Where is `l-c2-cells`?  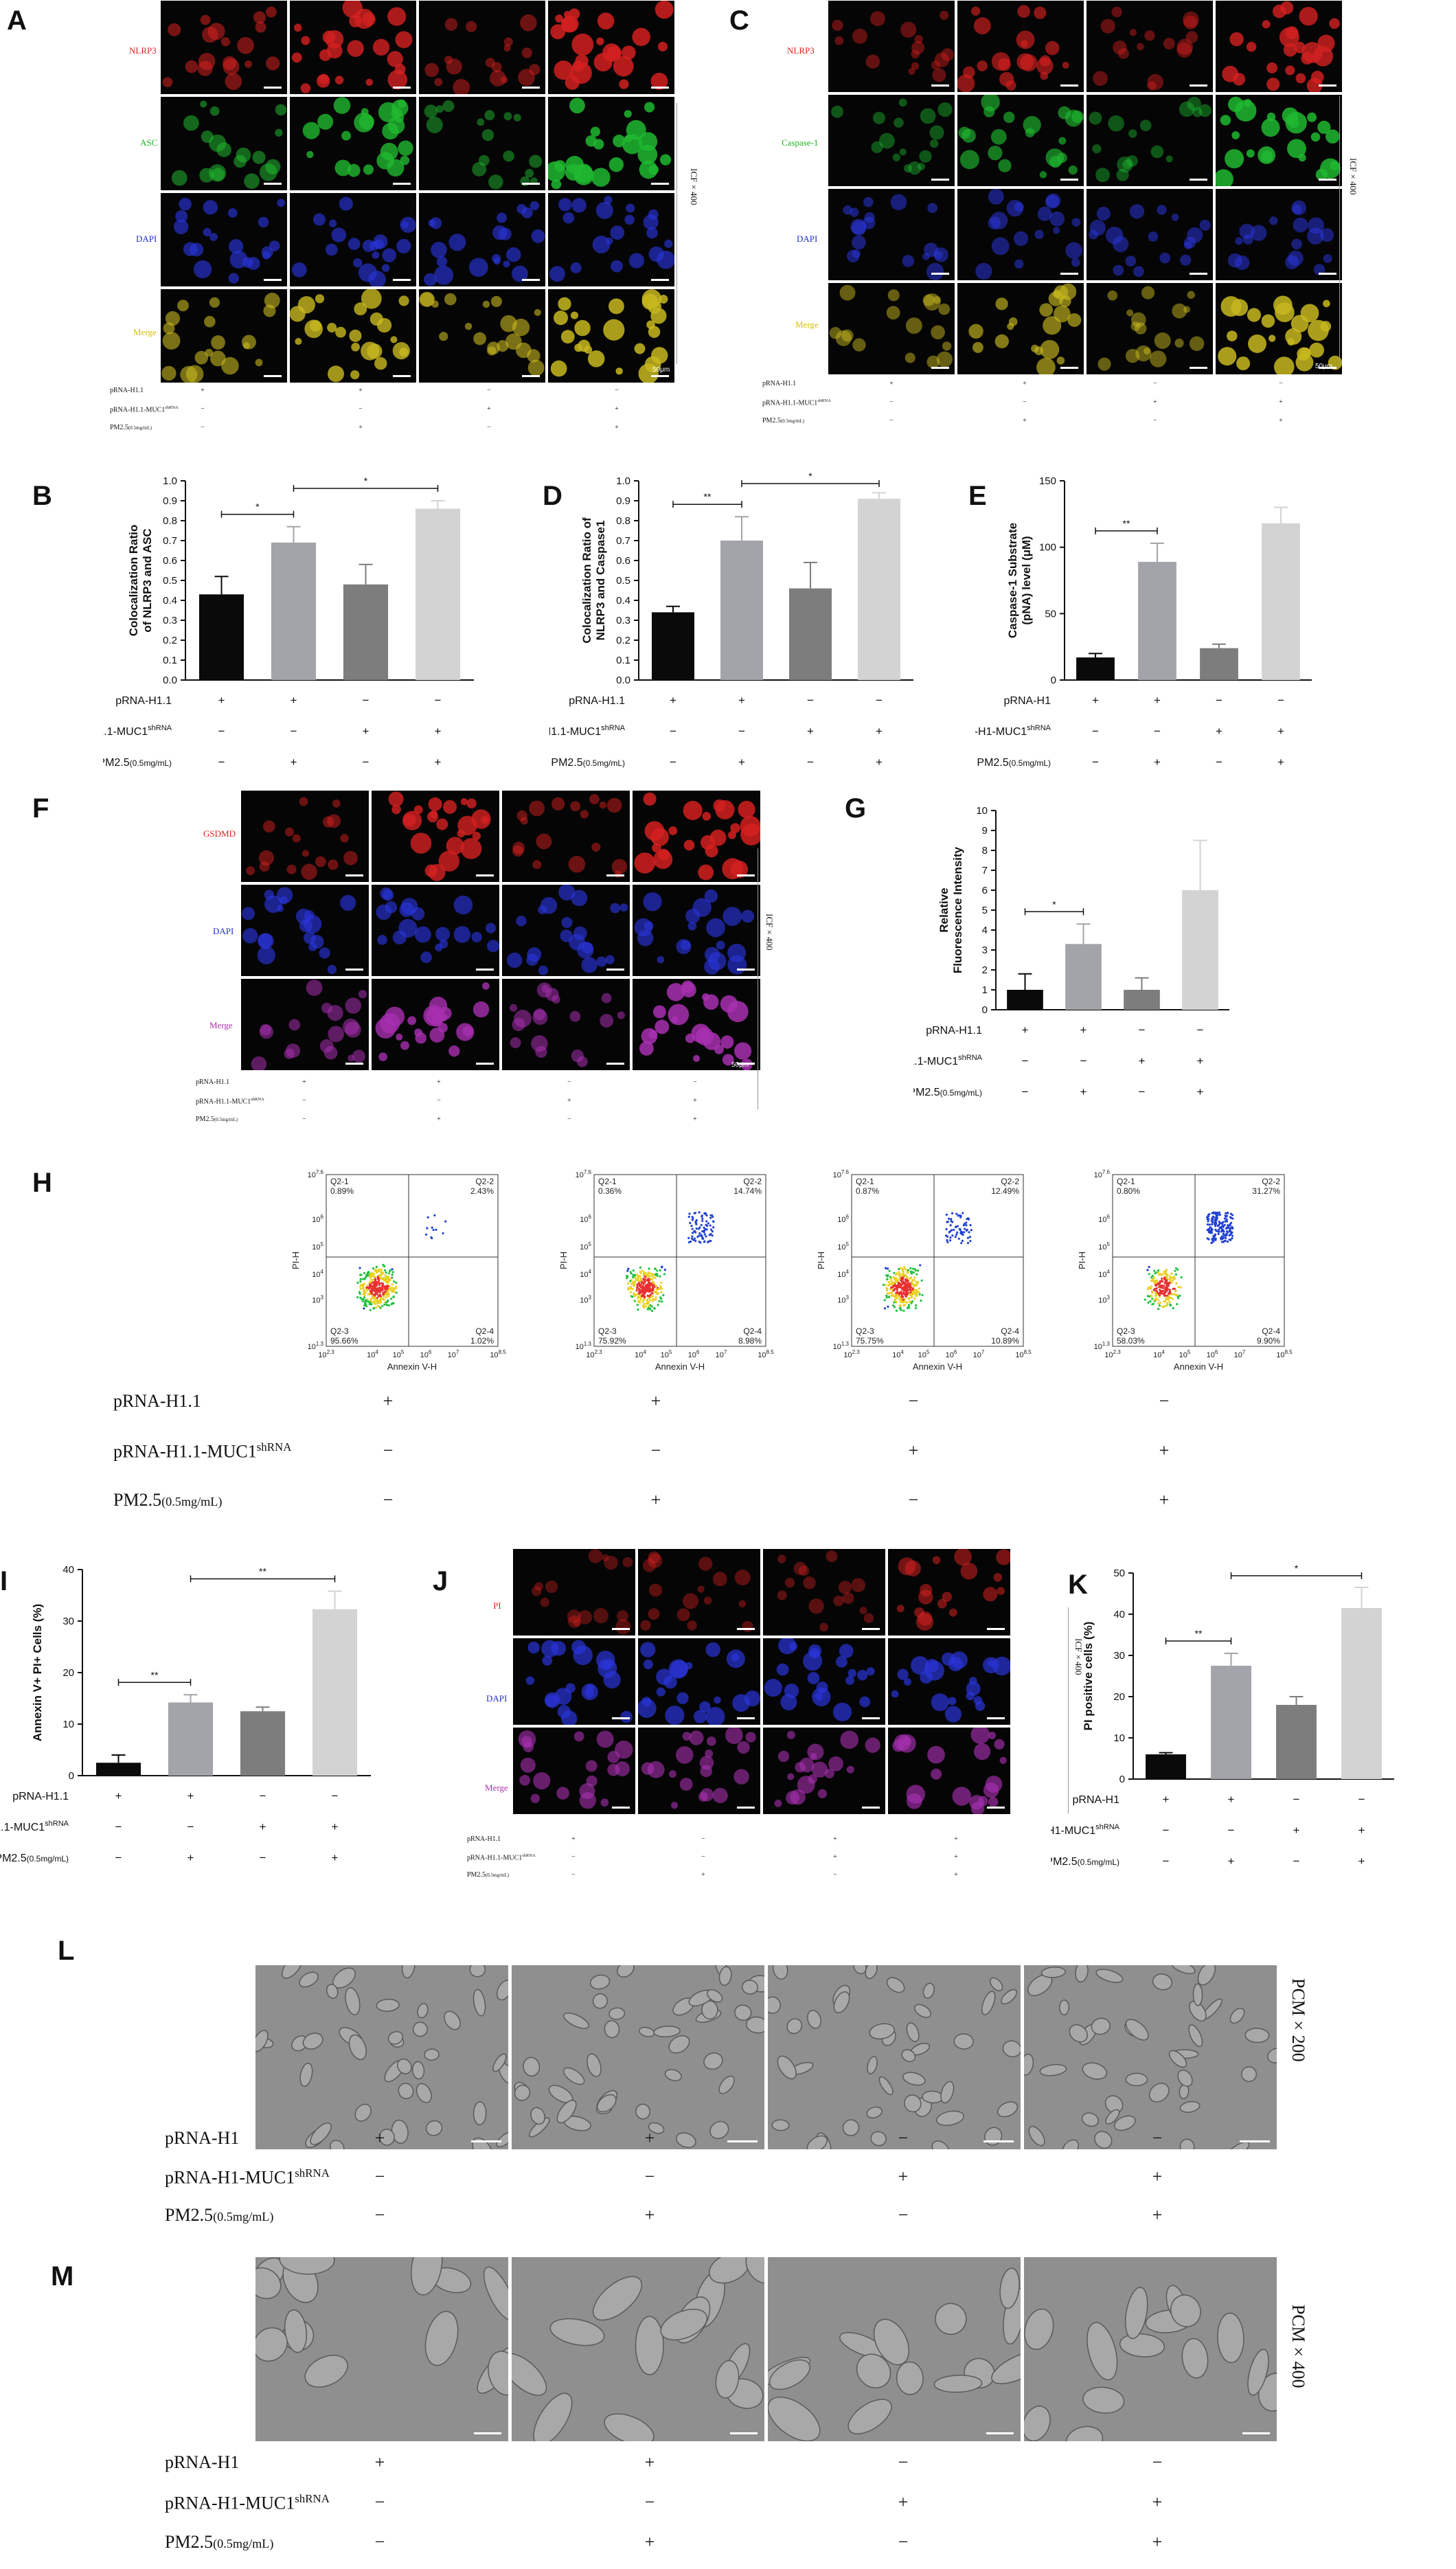
l-c2-cells is located at coordinates (894, 2057).